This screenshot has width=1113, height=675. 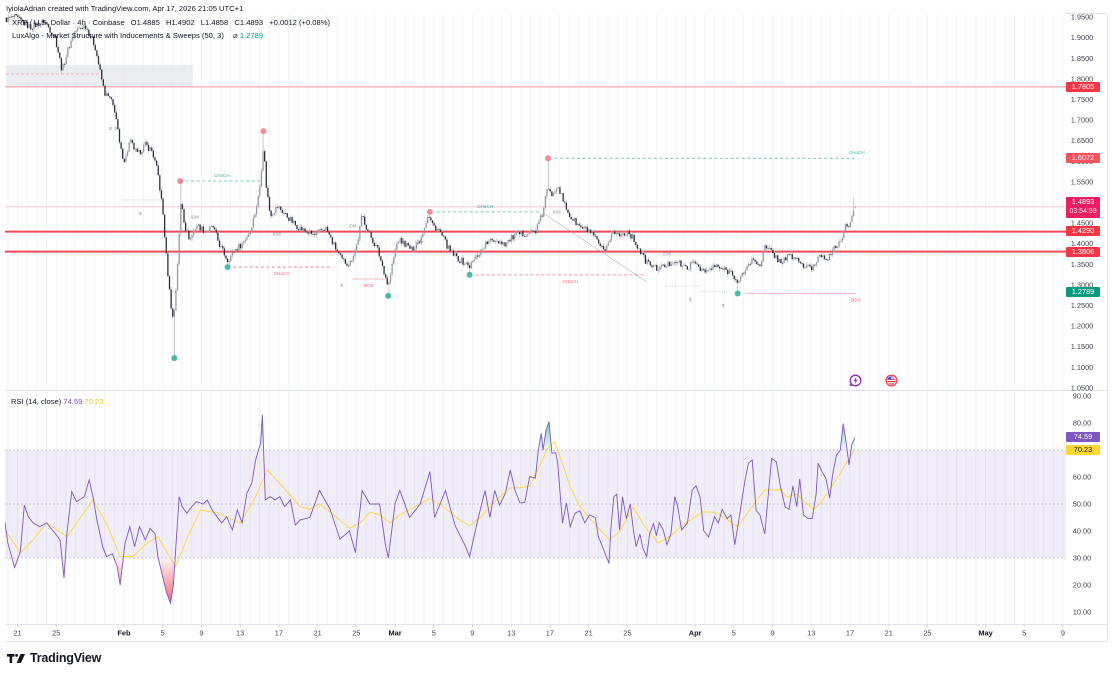 What do you see at coordinates (116, 129) in the screenshot?
I see `sweep-marker: x` at bounding box center [116, 129].